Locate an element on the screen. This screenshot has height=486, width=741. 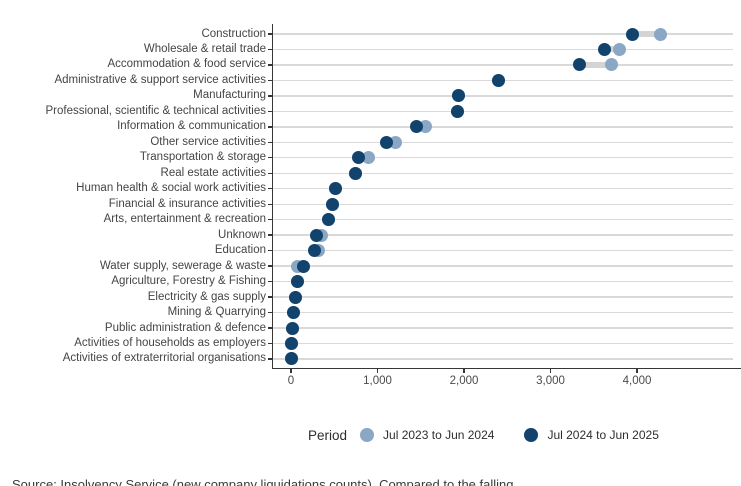
y-axis-category-label: Manufacturing is located at coordinates (229, 95).